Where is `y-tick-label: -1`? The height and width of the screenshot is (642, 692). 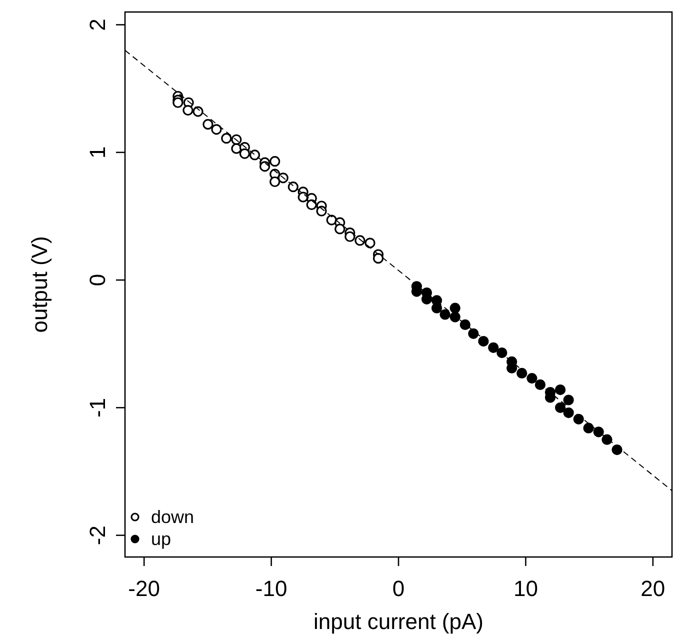 y-tick-label: -1 is located at coordinates (97, 408).